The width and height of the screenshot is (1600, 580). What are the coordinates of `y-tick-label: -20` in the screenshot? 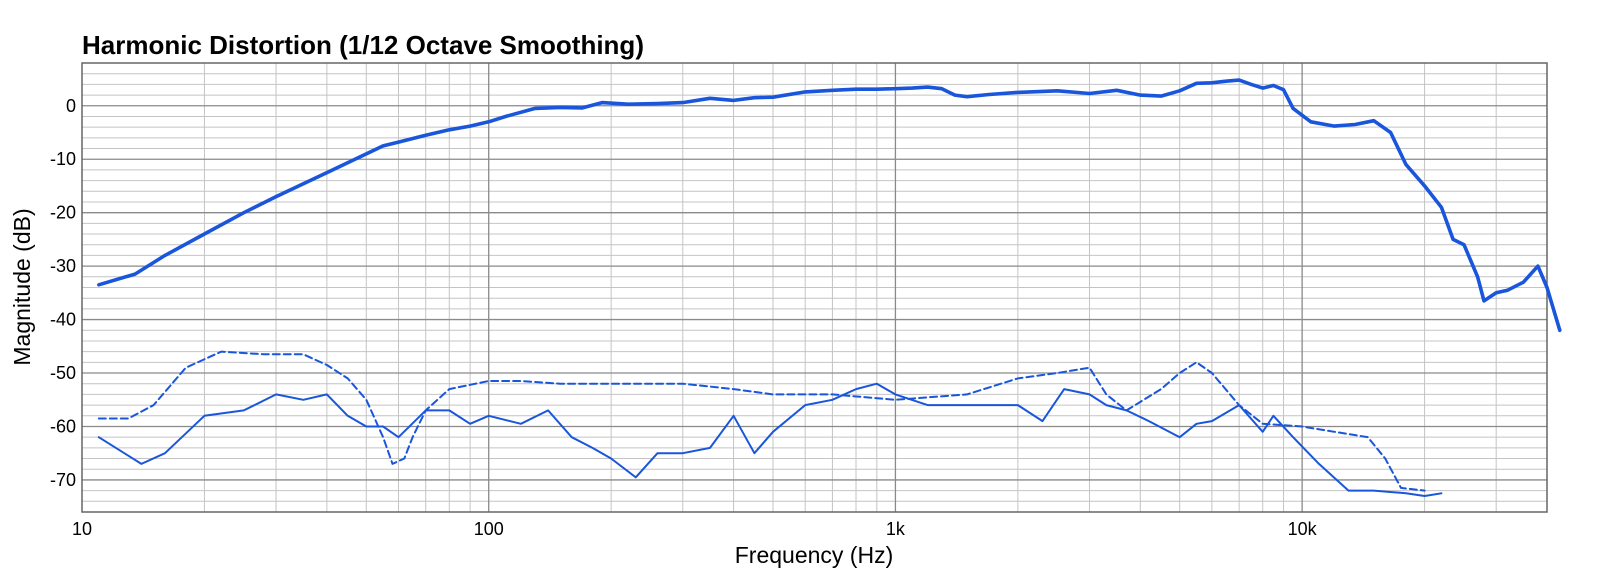 It's located at (63, 213).